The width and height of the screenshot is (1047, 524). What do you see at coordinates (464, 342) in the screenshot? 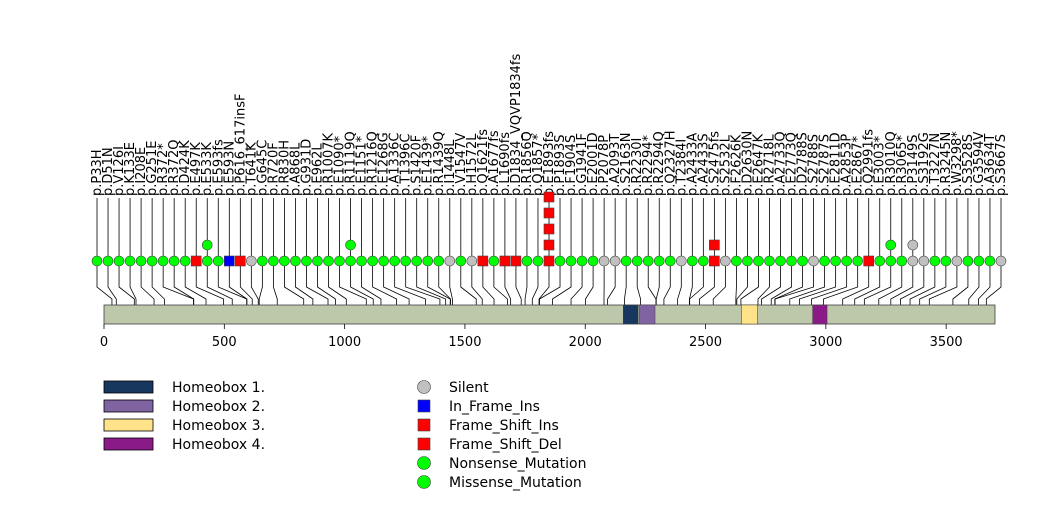
I see `axis-tick-label: 1500` at bounding box center [464, 342].